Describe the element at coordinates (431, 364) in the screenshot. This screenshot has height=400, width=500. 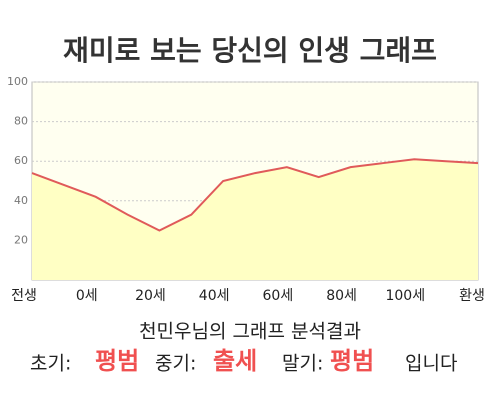
I see `ending: 입니다` at that location.